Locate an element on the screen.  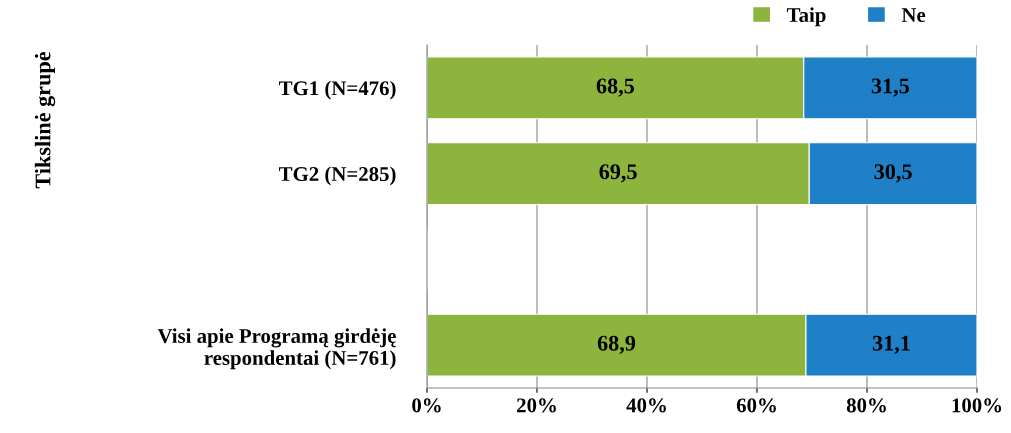
x-tick-label: 60% is located at coordinates (756, 405).